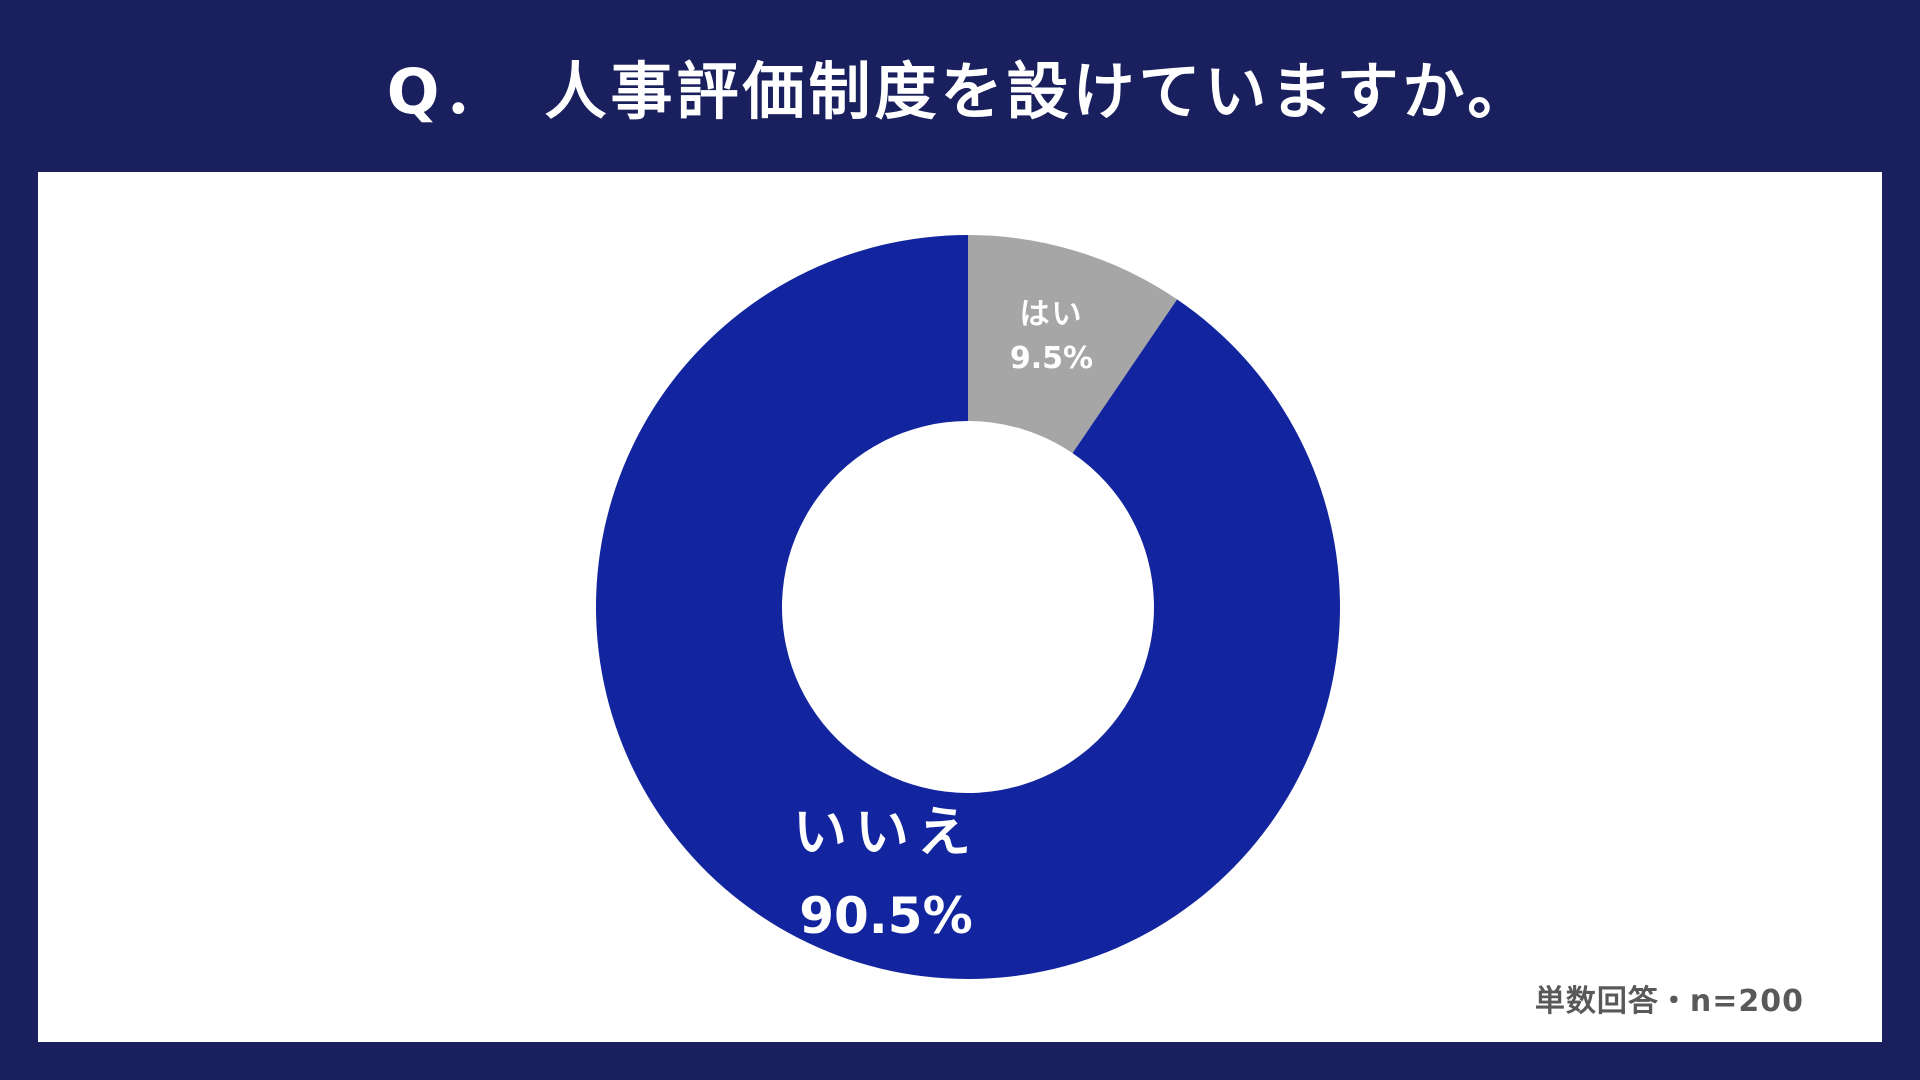 Image resolution: width=1920 pixels, height=1080 pixels. I want to click on sample-note: 単数回答・n=200, so click(1669, 1001).